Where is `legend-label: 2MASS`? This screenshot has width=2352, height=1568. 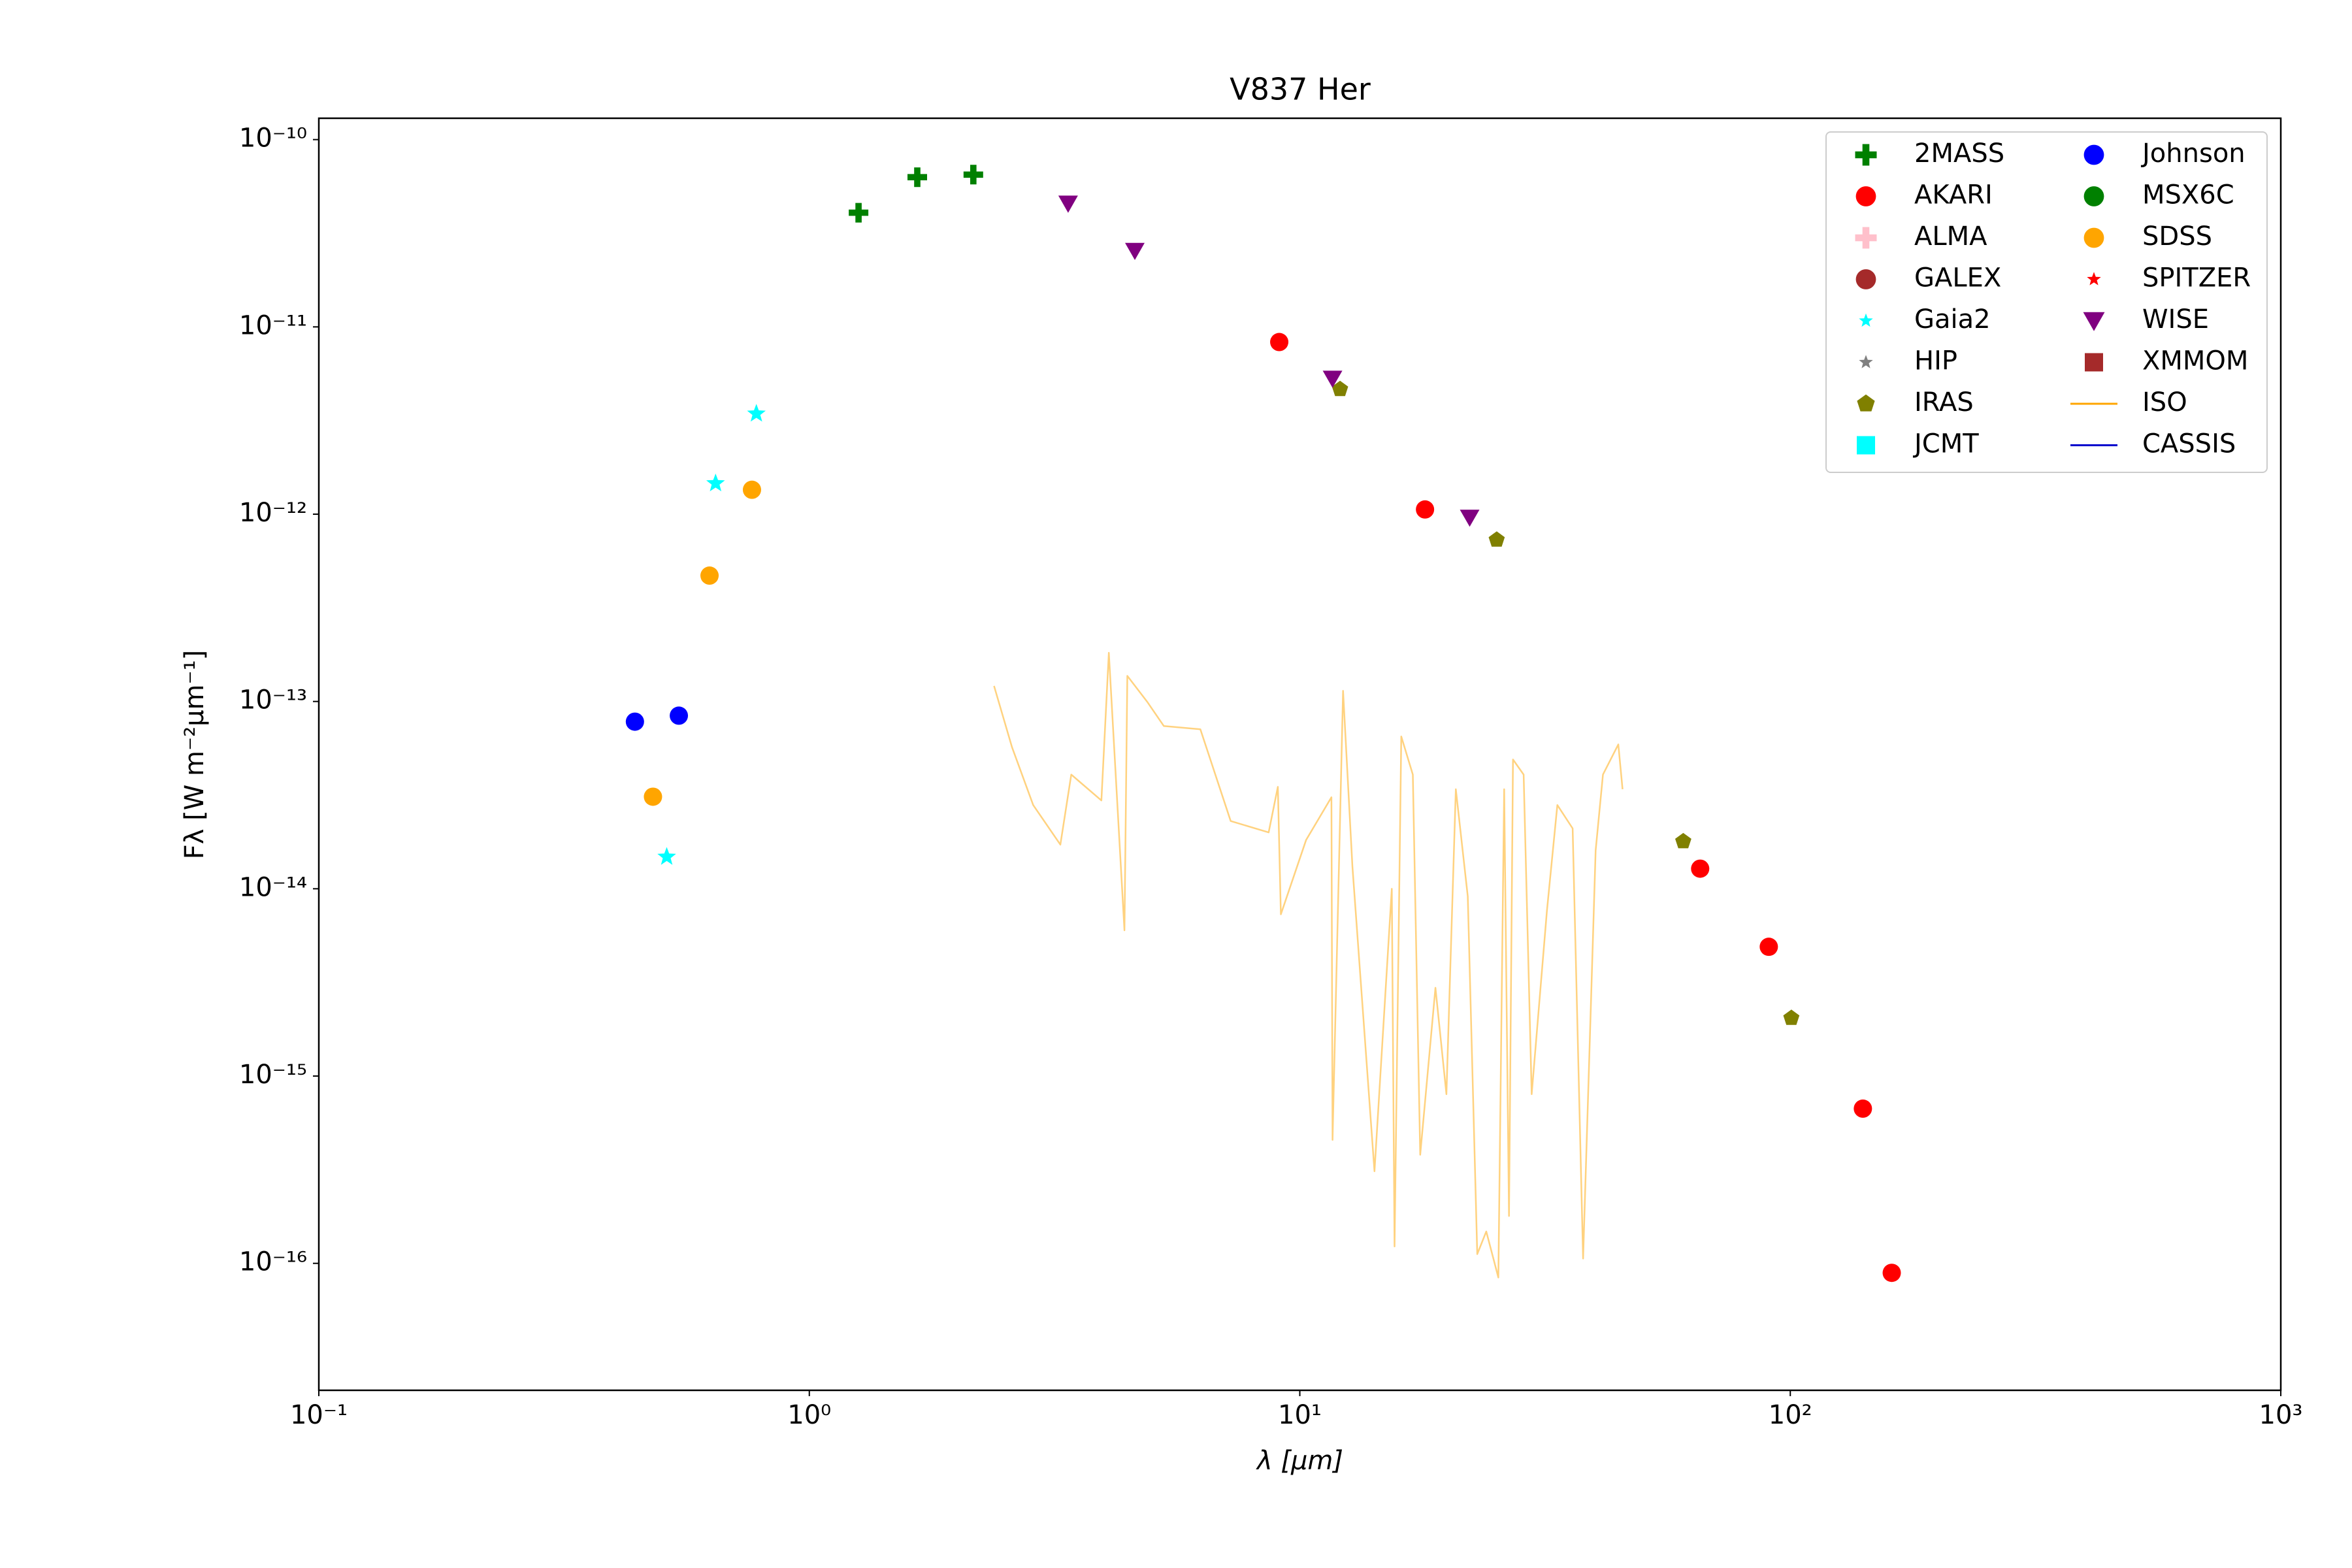 legend-label: 2MASS is located at coordinates (1959, 154).